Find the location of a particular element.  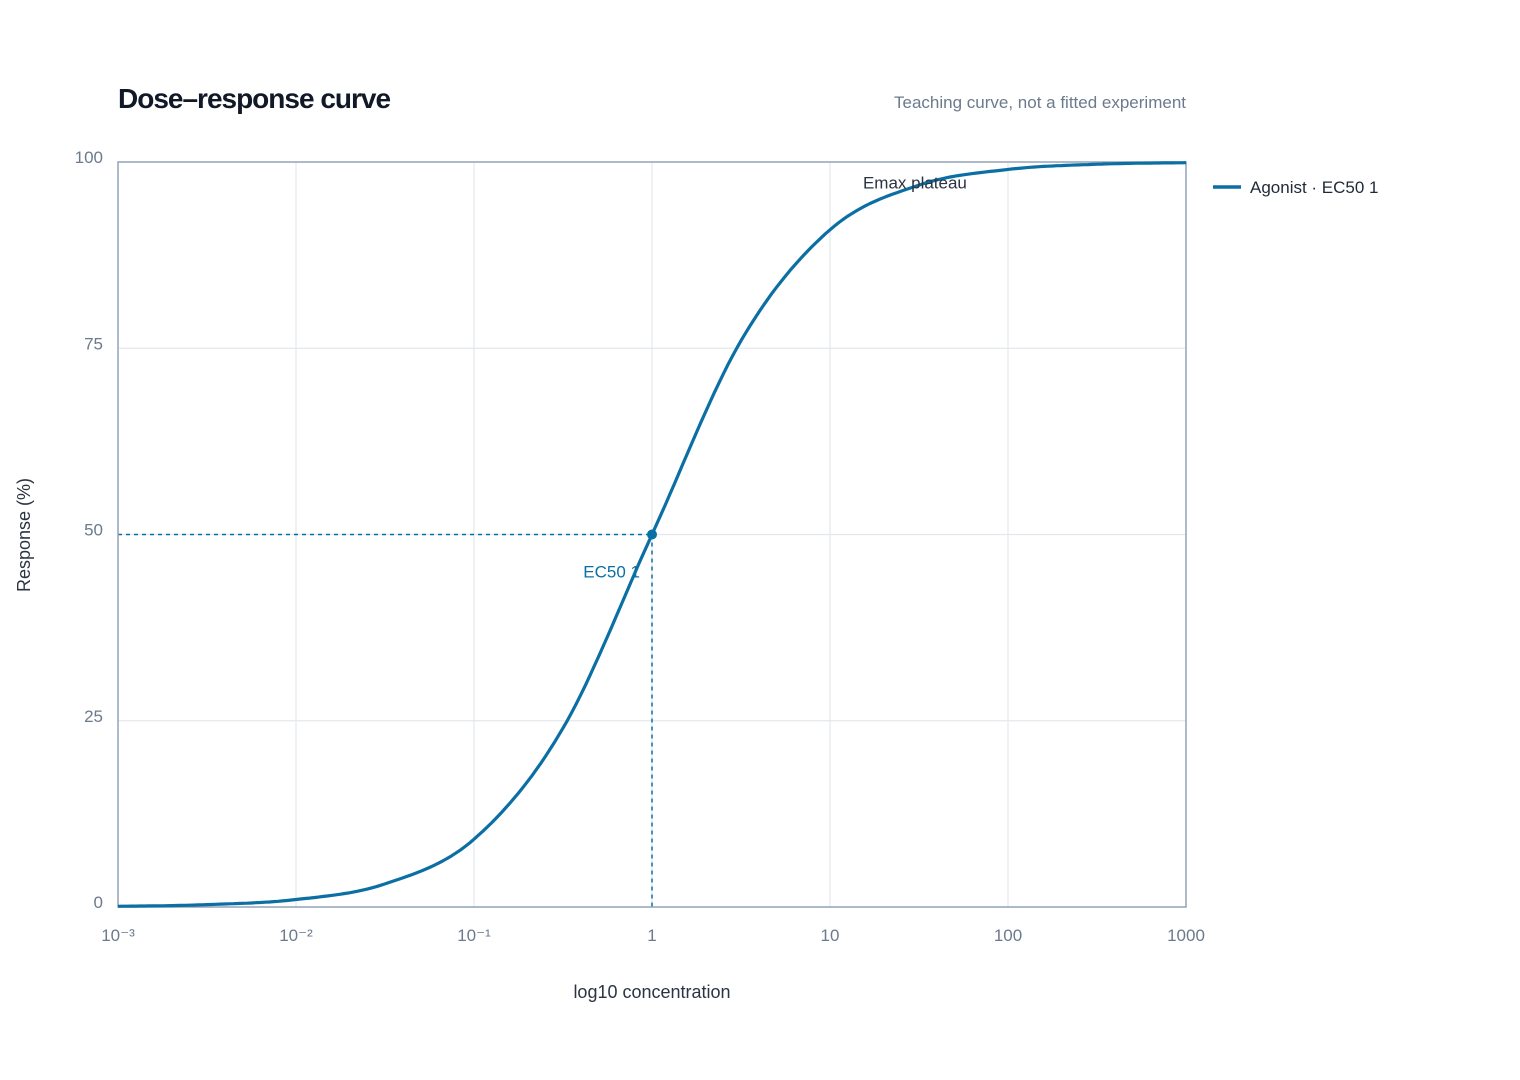

y-axis-label: Response (%) is located at coordinates (24, 535).